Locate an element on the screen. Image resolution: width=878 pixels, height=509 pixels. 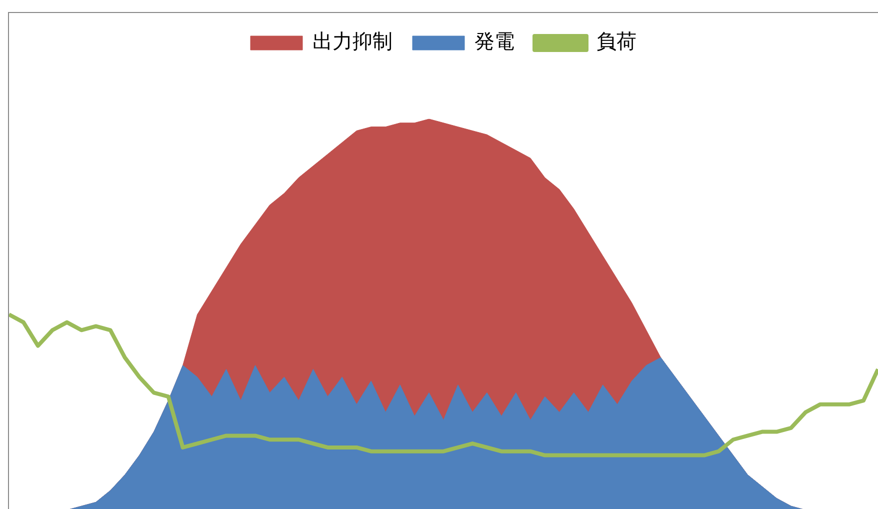
legend-label: 負荷 is located at coordinates (616, 41).